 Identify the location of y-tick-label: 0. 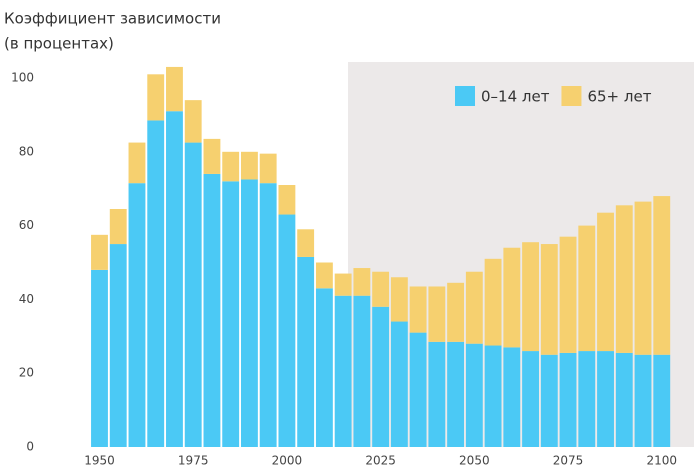
(30, 447).